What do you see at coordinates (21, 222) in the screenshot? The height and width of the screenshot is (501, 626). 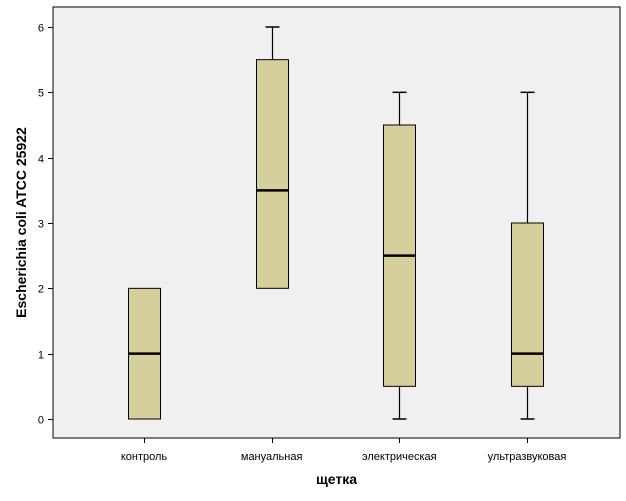 I see `y-axis-title: Escherichia coli ATCC 25922` at bounding box center [21, 222].